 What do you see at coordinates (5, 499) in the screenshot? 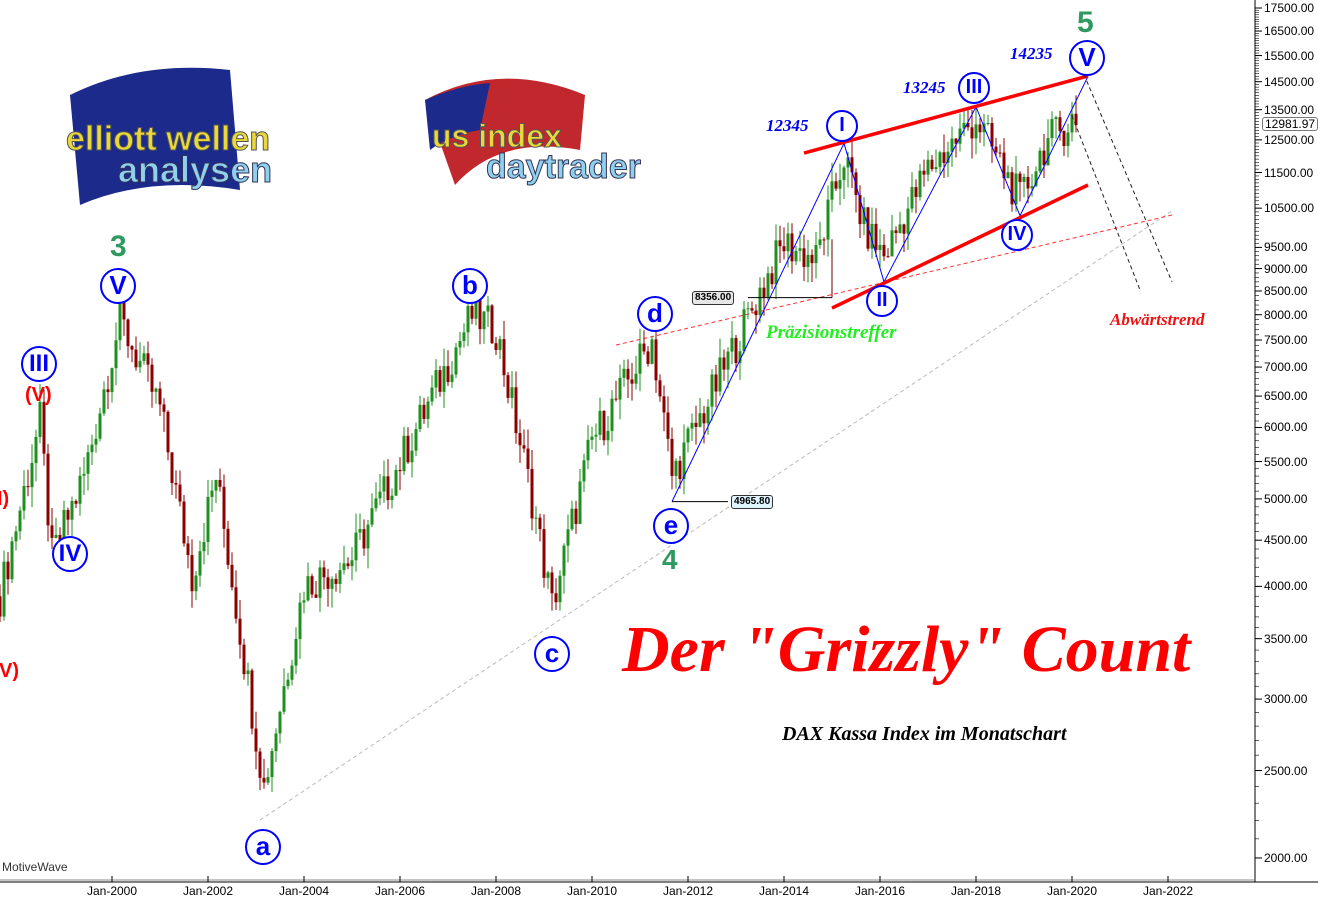
I see `partial-left-label-1: I)` at bounding box center [5, 499].